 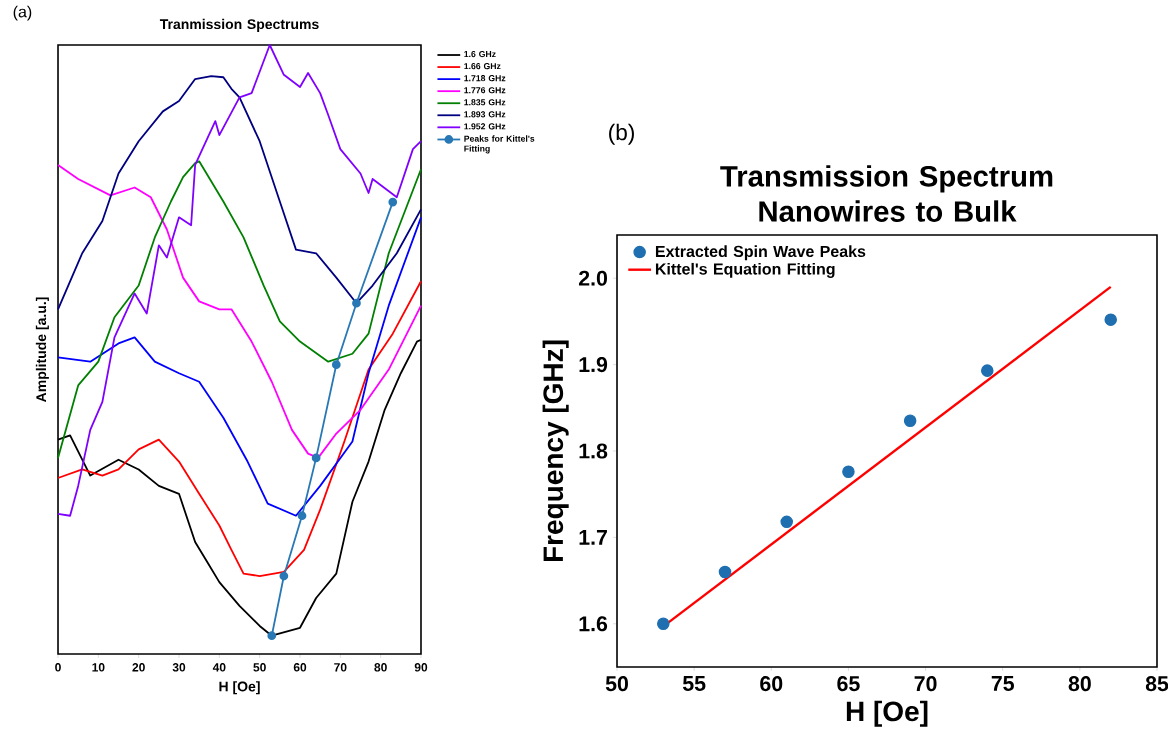 What do you see at coordinates (179, 667) in the screenshot?
I see `x-tick-label: 30` at bounding box center [179, 667].